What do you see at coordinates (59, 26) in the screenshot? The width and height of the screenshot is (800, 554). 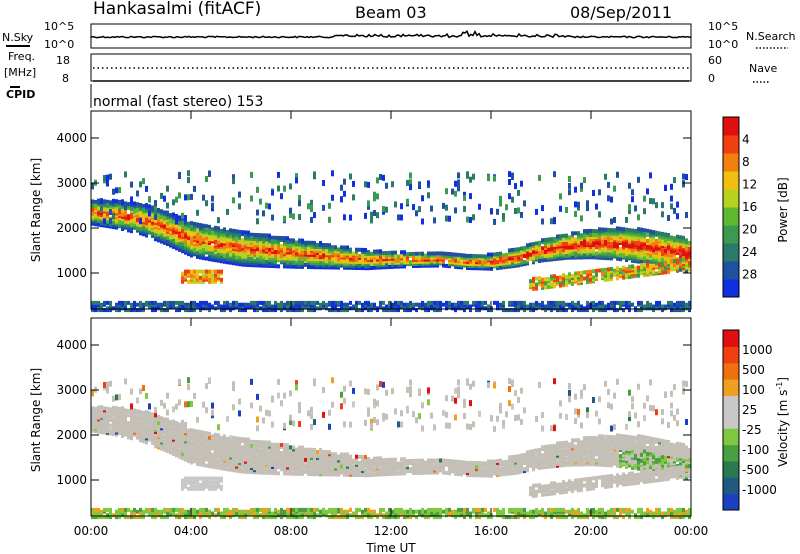 I see `noise-left-tick-top: 10^5` at bounding box center [59, 26].